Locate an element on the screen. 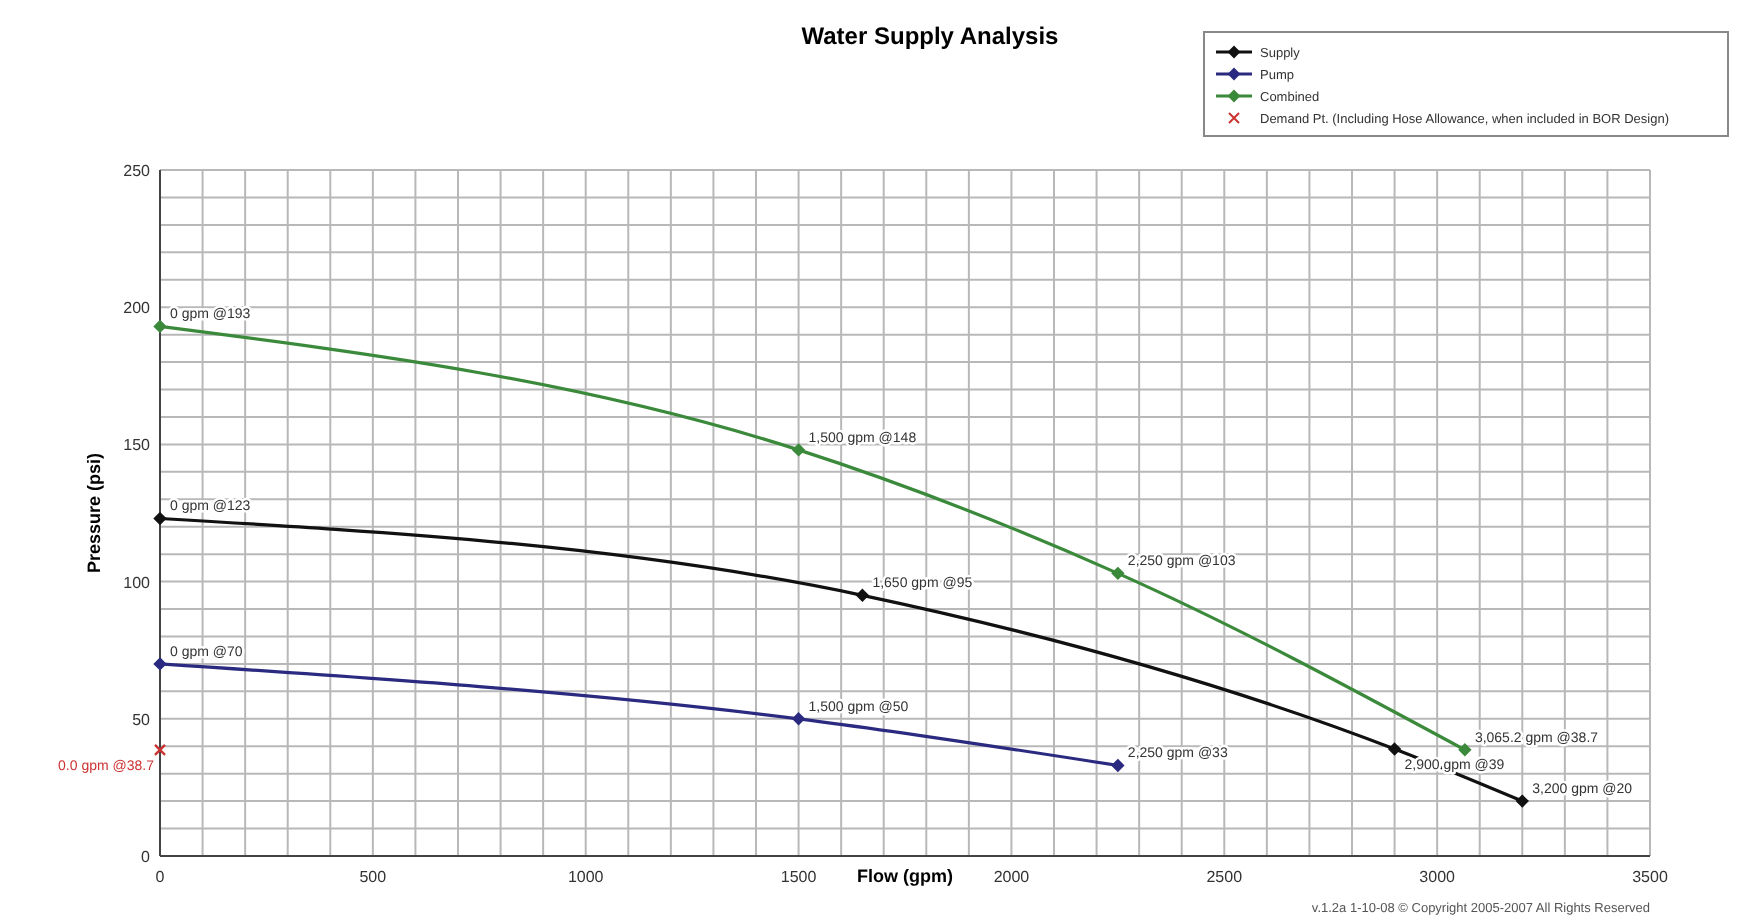 This screenshot has height=920, width=1740. chart-title: Water Supply Analysis is located at coordinates (930, 36).